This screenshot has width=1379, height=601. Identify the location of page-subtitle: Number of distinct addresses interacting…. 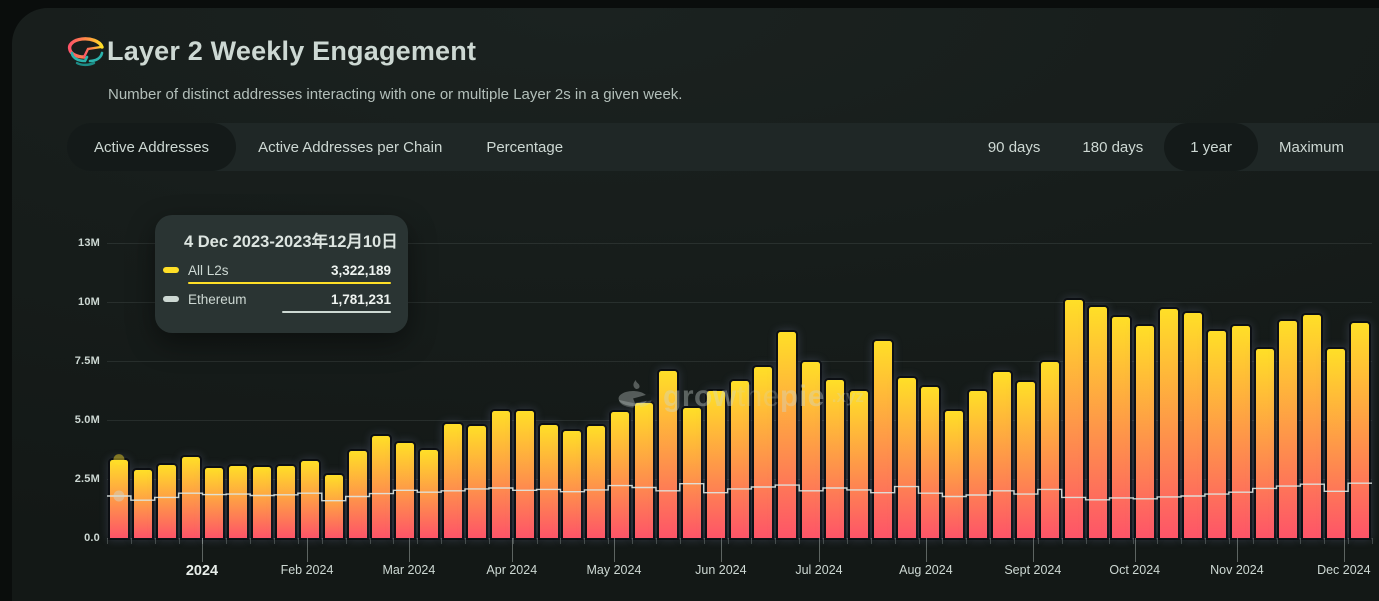
(395, 94).